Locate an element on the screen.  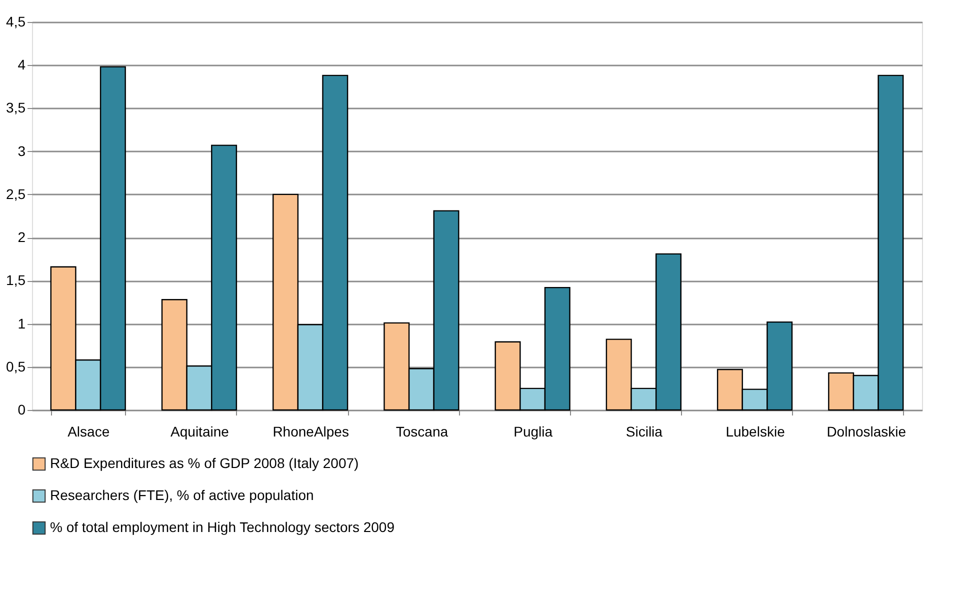
legend-label: Researchers (FTE), % of active population is located at coordinates (182, 495).